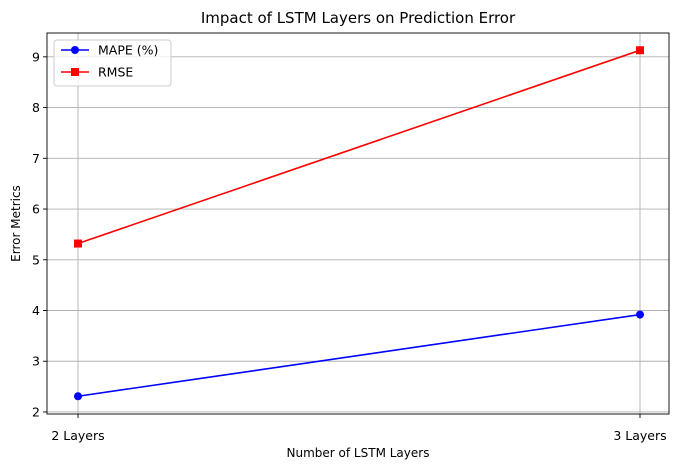  I want to click on y-tick-label: 6, so click(36, 209).